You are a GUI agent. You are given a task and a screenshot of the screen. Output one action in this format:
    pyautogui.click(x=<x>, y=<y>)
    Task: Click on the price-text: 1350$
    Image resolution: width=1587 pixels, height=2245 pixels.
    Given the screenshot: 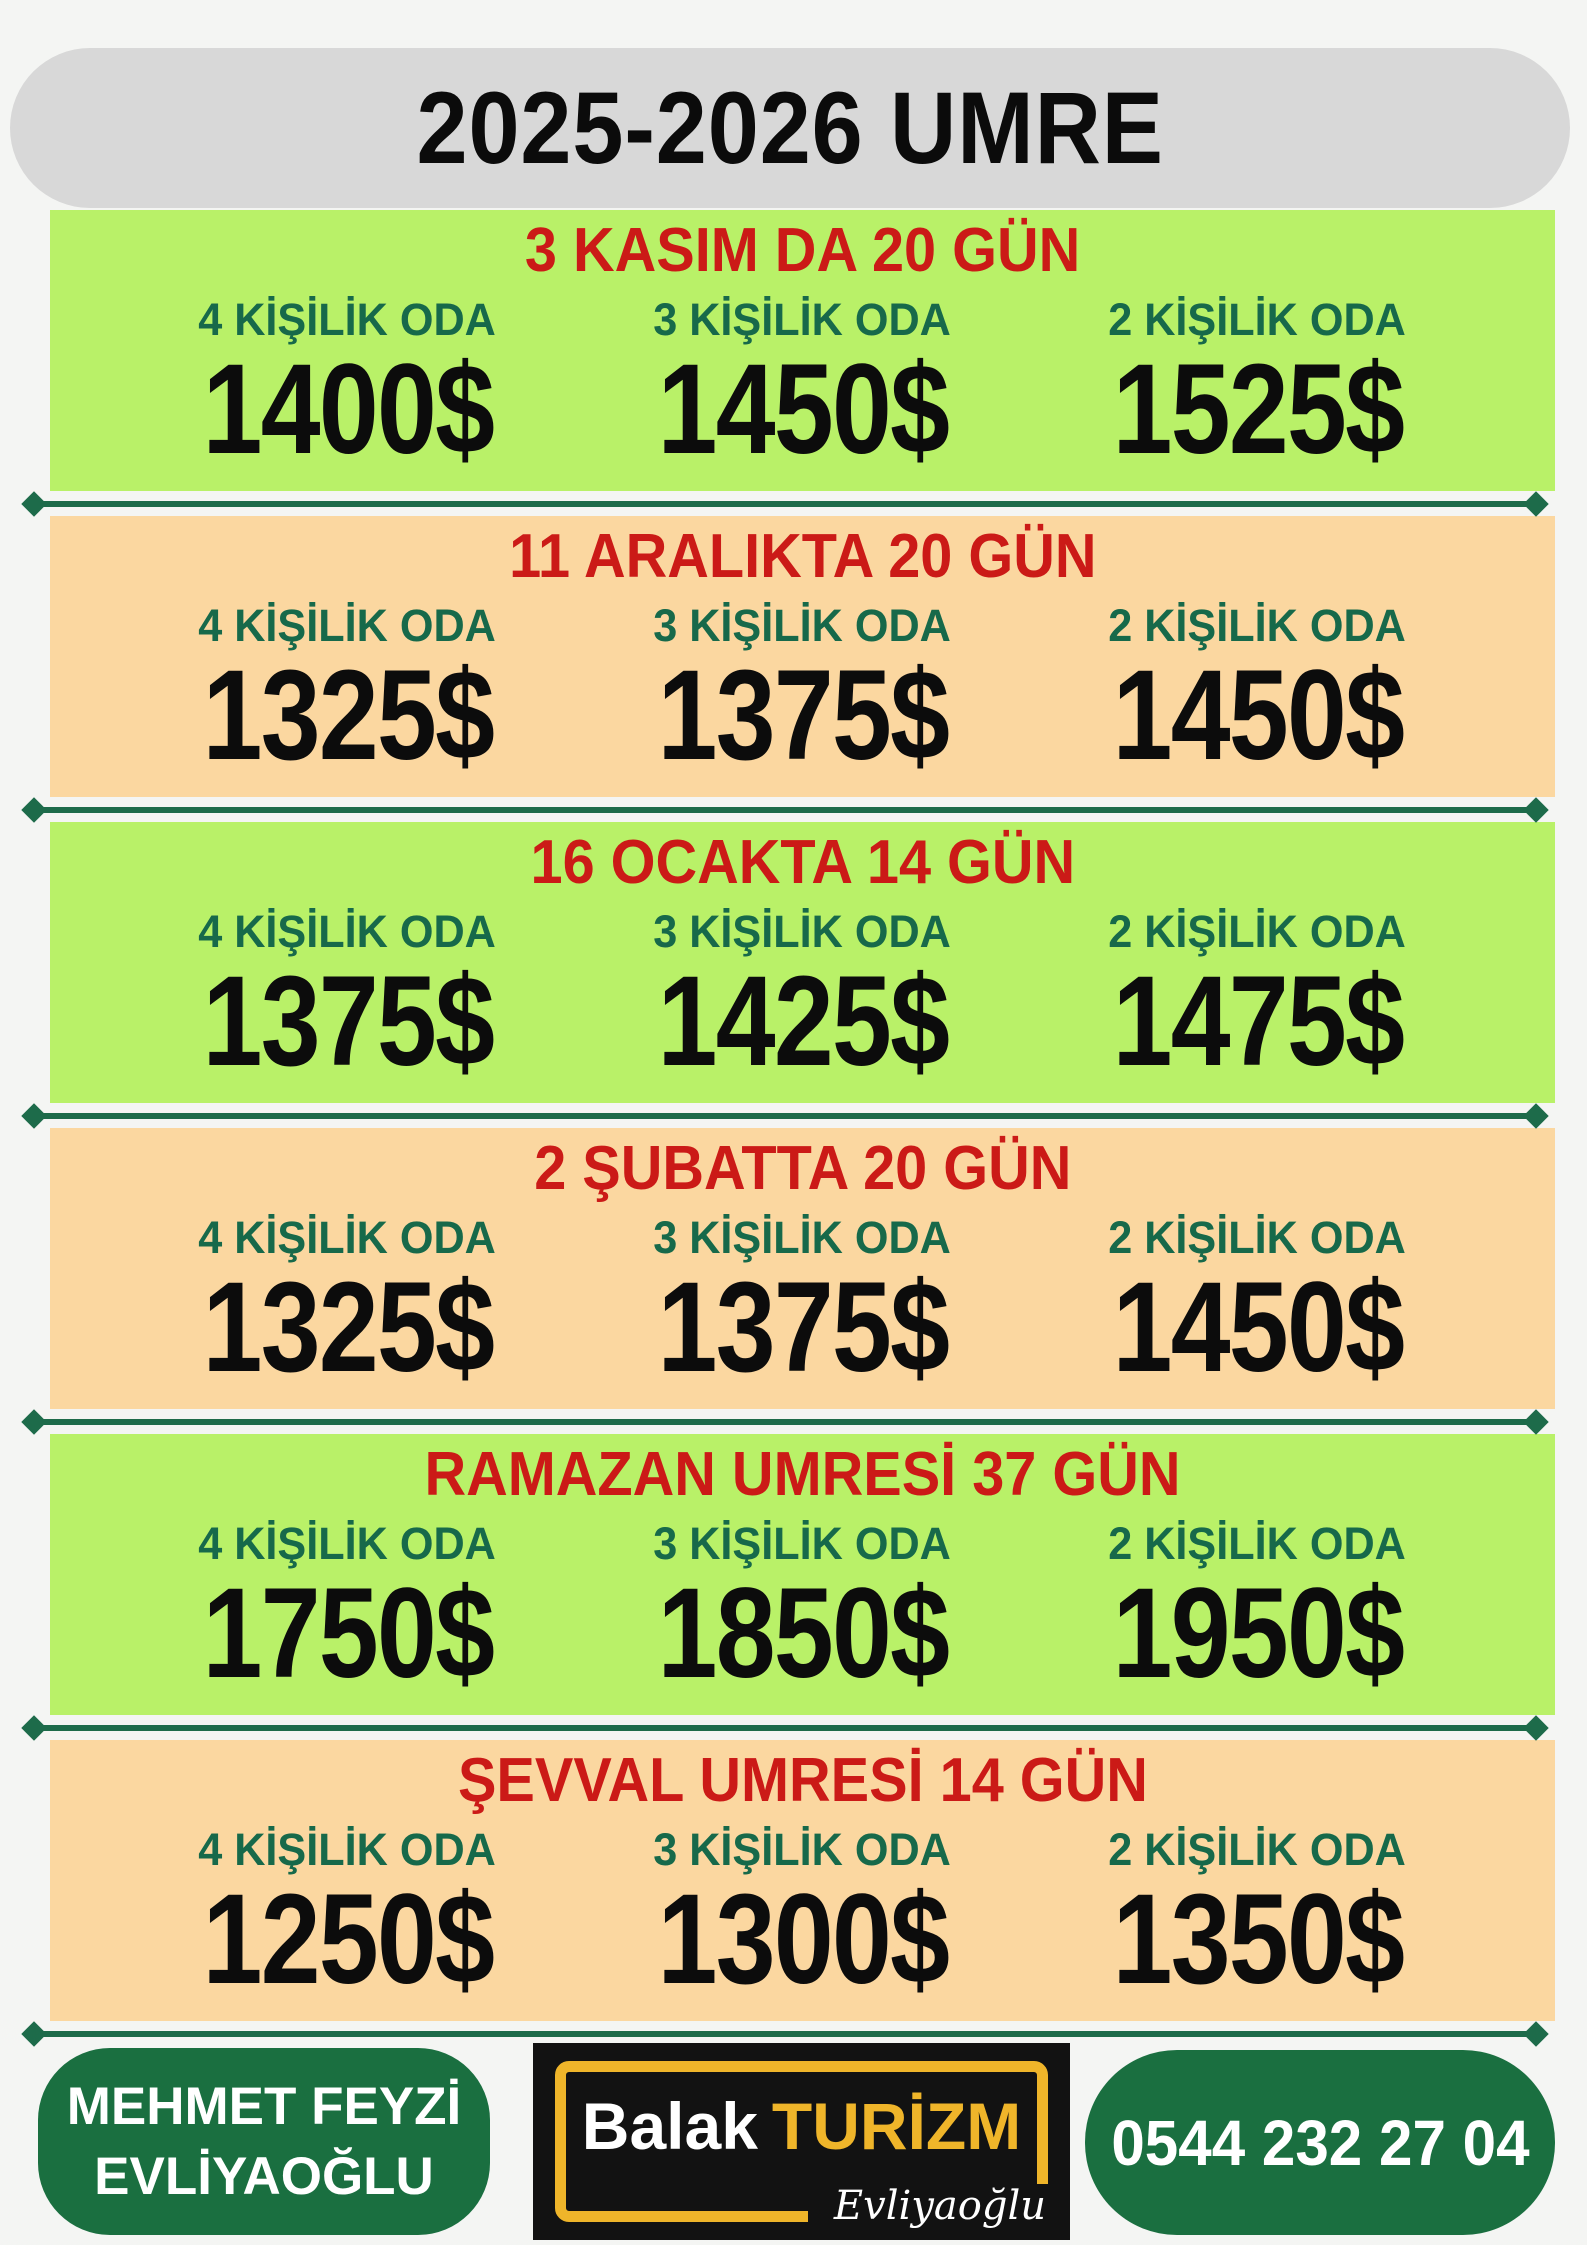 What is the action you would take?
    pyautogui.click(x=1258, y=1939)
    